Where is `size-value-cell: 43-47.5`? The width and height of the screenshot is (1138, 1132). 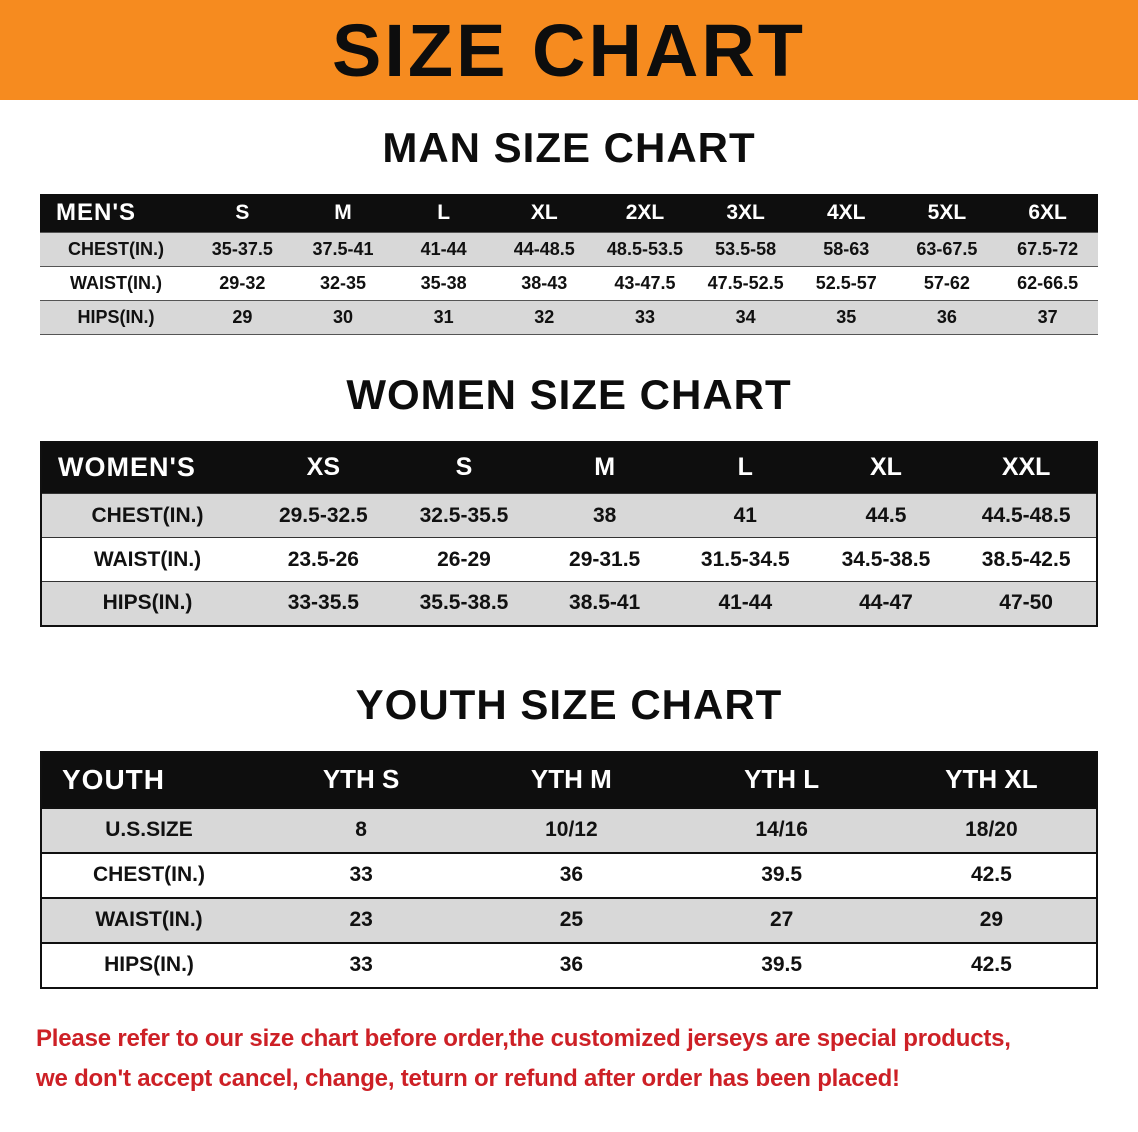 size-value-cell: 43-47.5 is located at coordinates (645, 282).